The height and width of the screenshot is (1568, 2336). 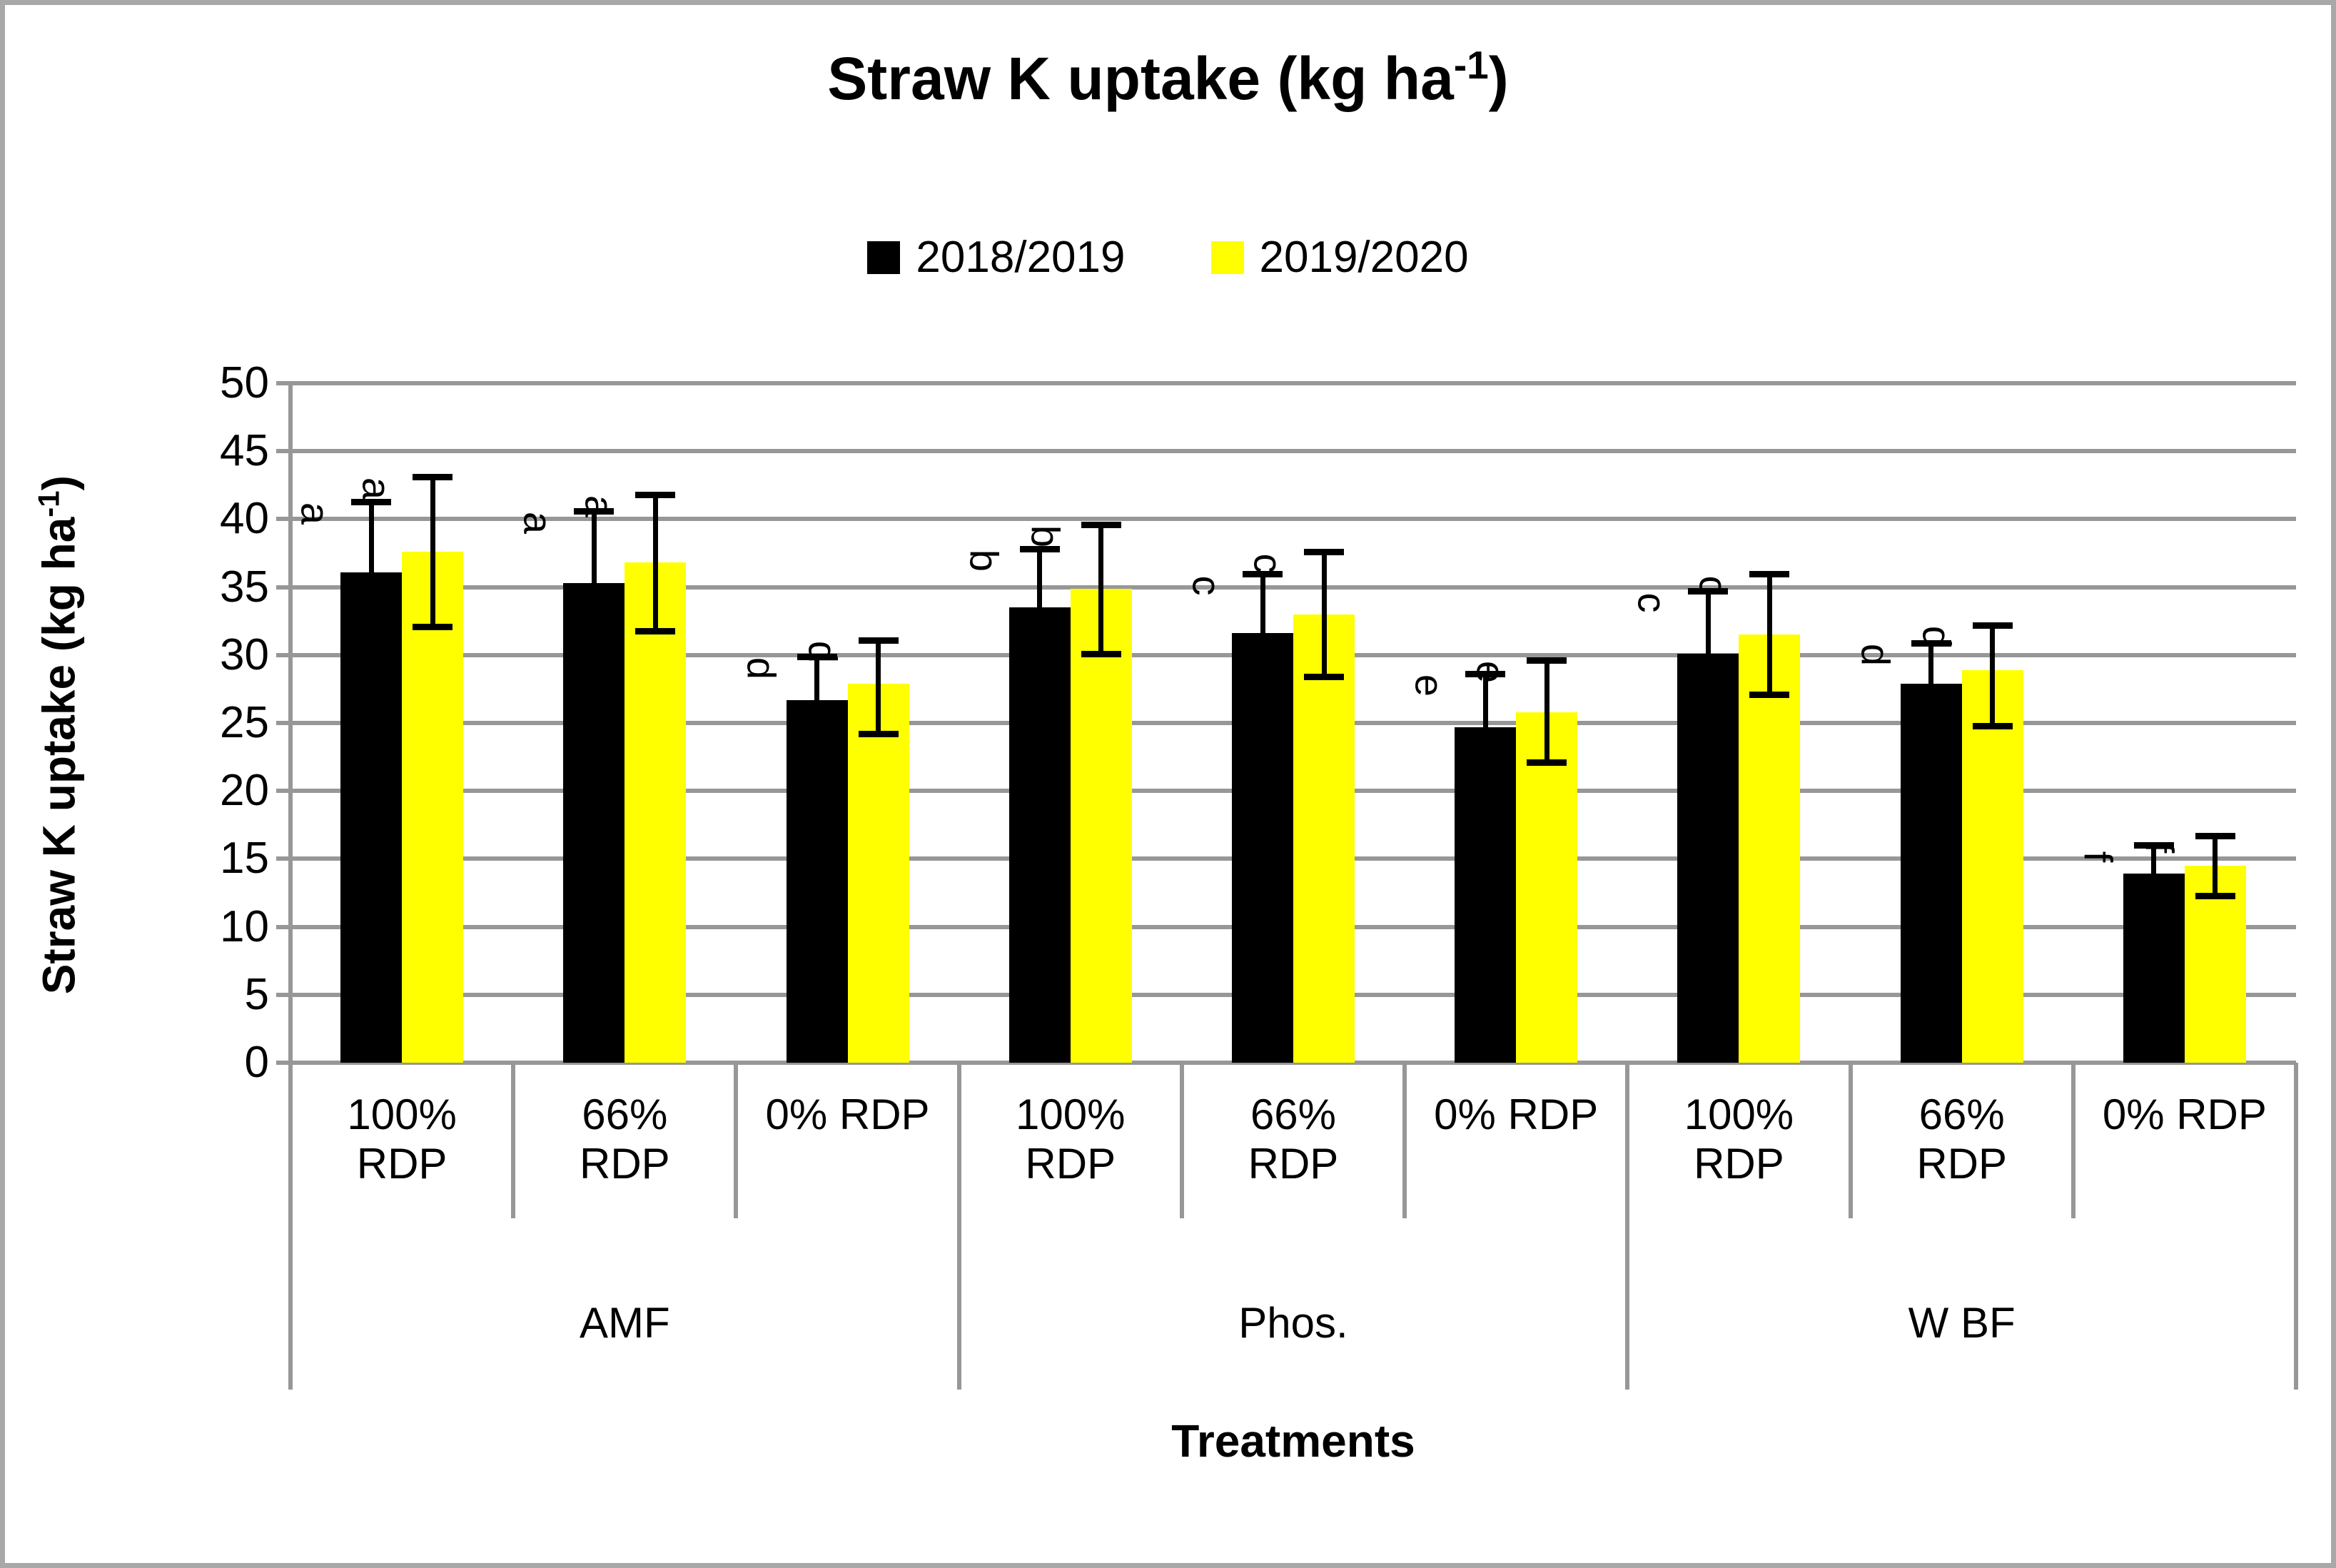 What do you see at coordinates (1293, 1139) in the screenshot?
I see `x-category-label: 66% RDP` at bounding box center [1293, 1139].